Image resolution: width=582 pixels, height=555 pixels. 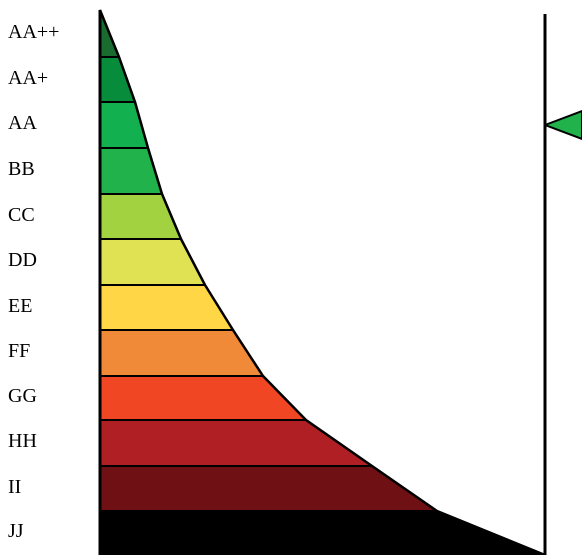 What do you see at coordinates (22, 441) in the screenshot?
I see `rating-label: HH` at bounding box center [22, 441].